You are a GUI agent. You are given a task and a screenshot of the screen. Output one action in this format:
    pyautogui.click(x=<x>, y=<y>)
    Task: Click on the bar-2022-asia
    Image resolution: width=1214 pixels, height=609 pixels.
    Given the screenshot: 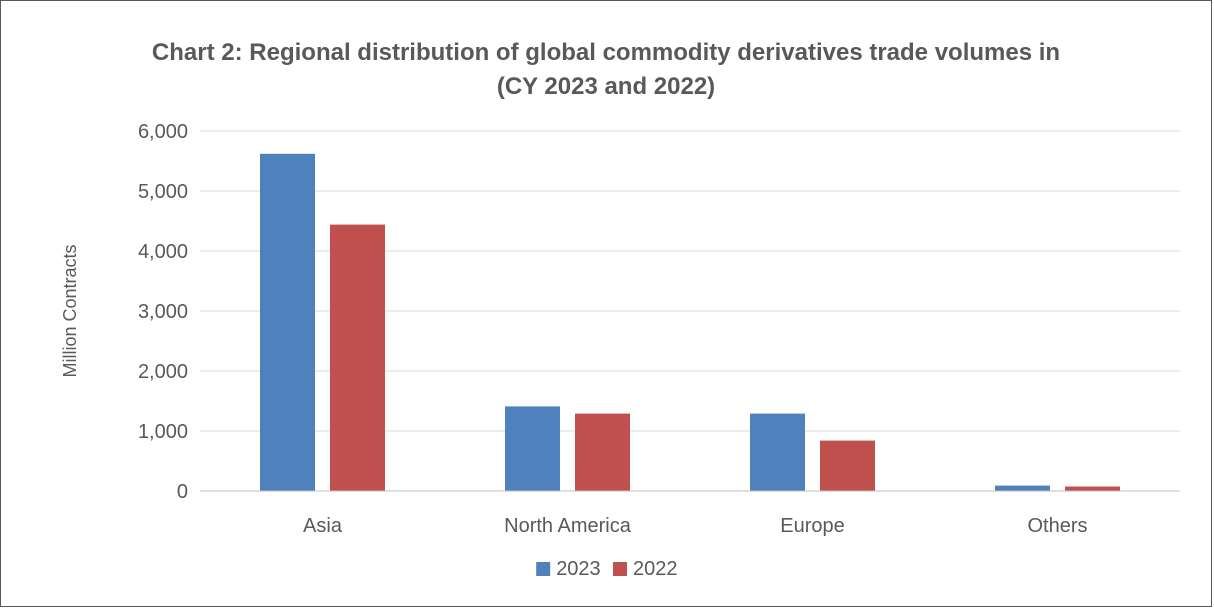 What is the action you would take?
    pyautogui.click(x=357, y=357)
    